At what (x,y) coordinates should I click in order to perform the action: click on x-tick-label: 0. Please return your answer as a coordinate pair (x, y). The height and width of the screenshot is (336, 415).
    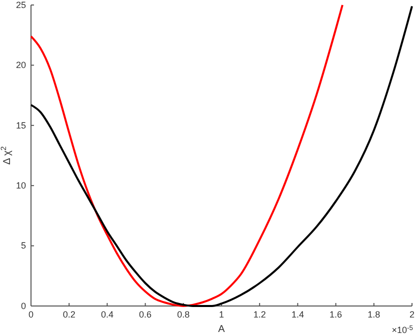
    Looking at the image, I should click on (31, 314).